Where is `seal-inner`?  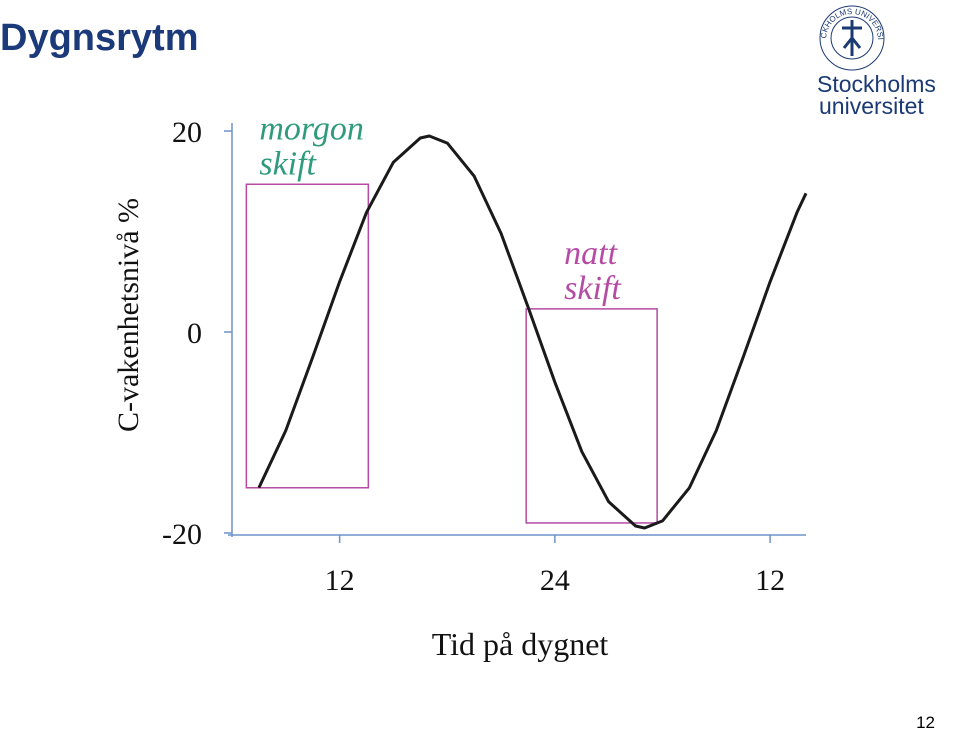 seal-inner is located at coordinates (852, 38).